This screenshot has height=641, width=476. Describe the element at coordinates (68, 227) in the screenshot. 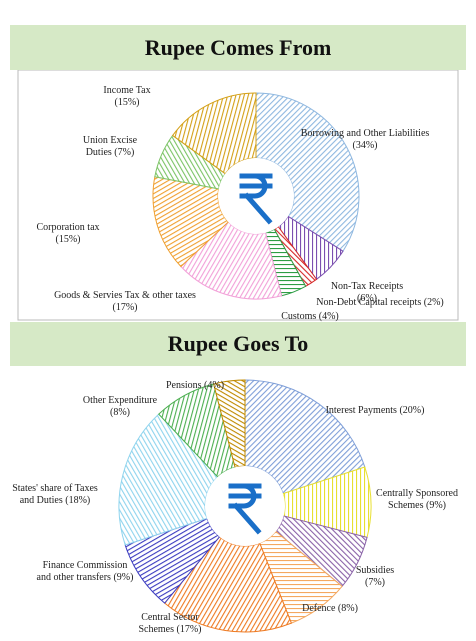

I see `category-label: Corporation tax` at that location.